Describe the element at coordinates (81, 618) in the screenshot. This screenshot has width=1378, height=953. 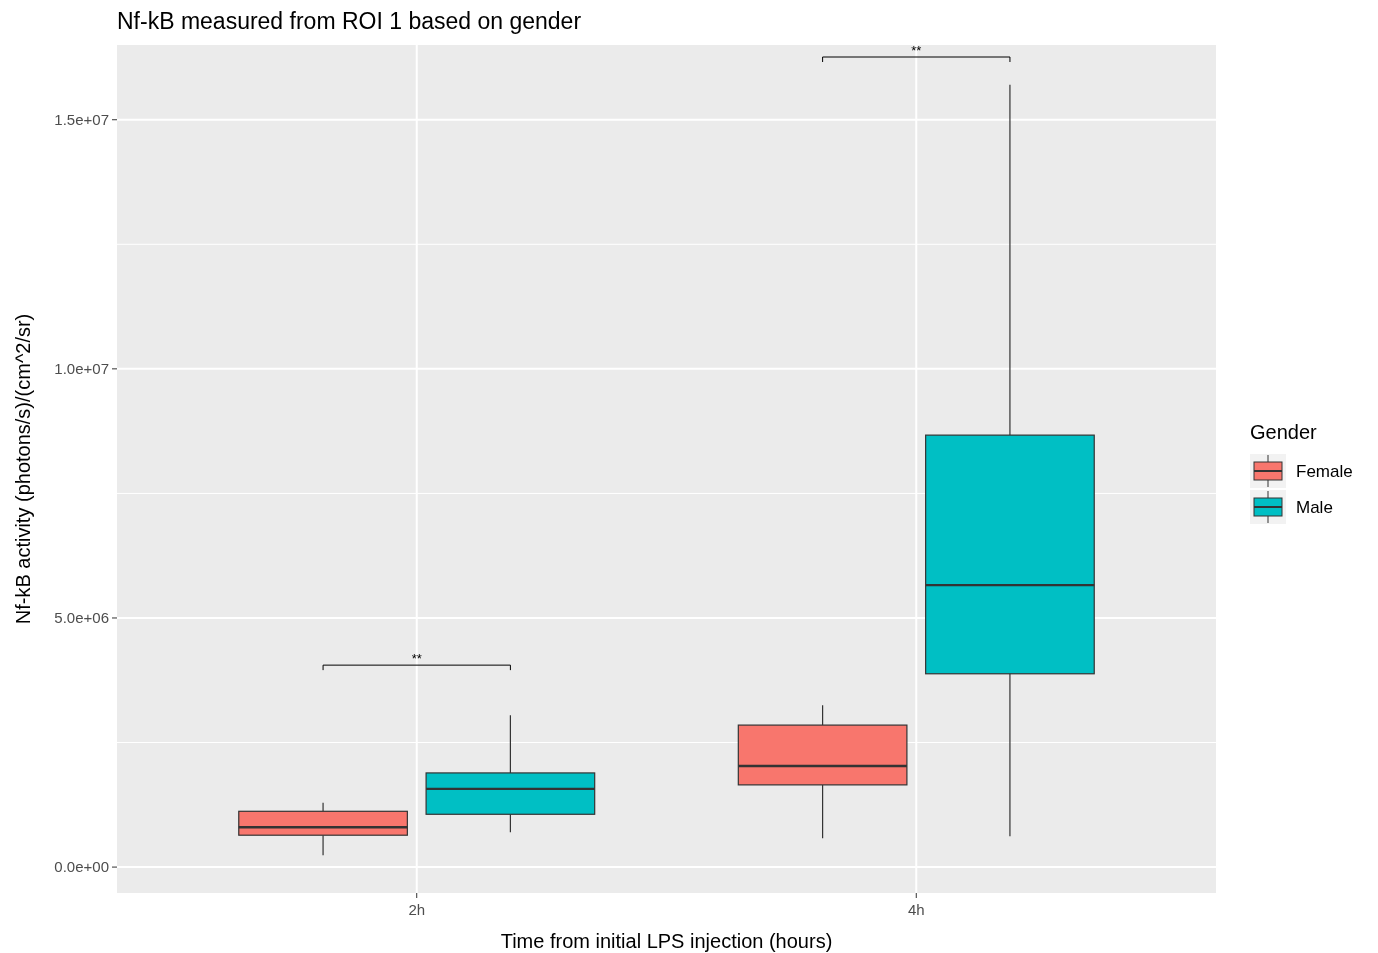
I see `y-tick-label: 5.0e+06` at that location.